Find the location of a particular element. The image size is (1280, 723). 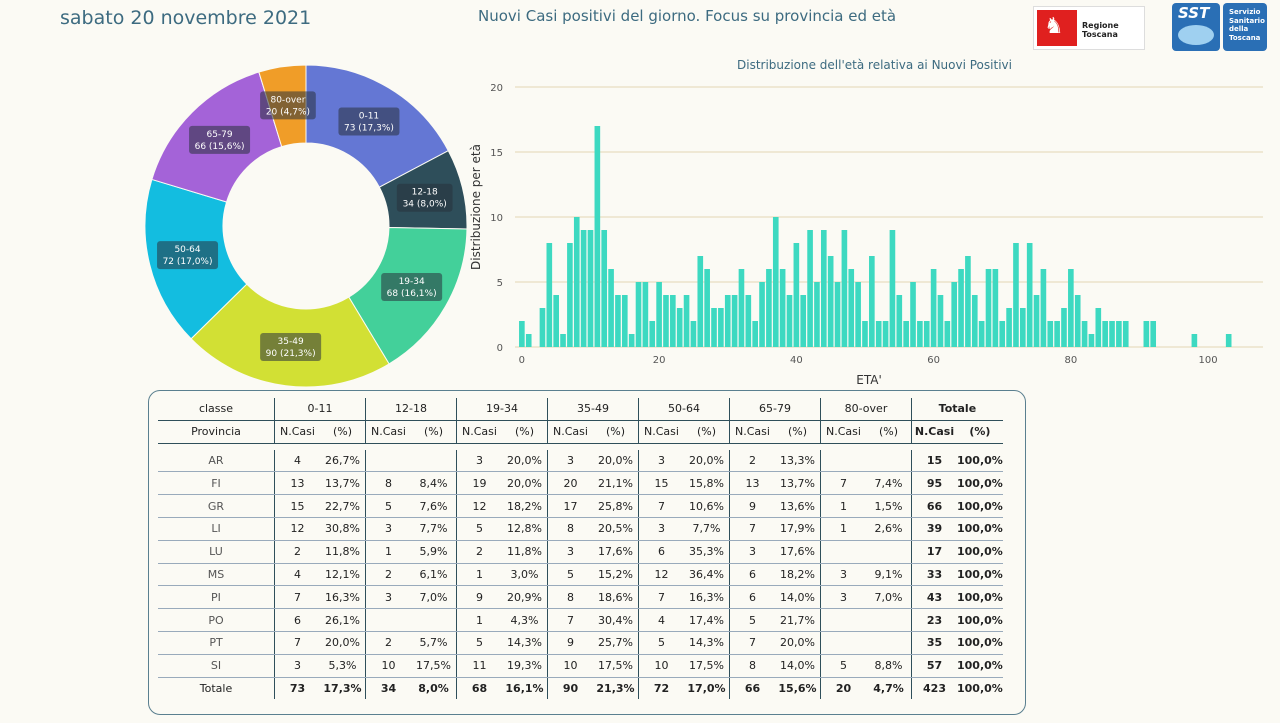

cell-pct: 12,8% is located at coordinates (525, 529).